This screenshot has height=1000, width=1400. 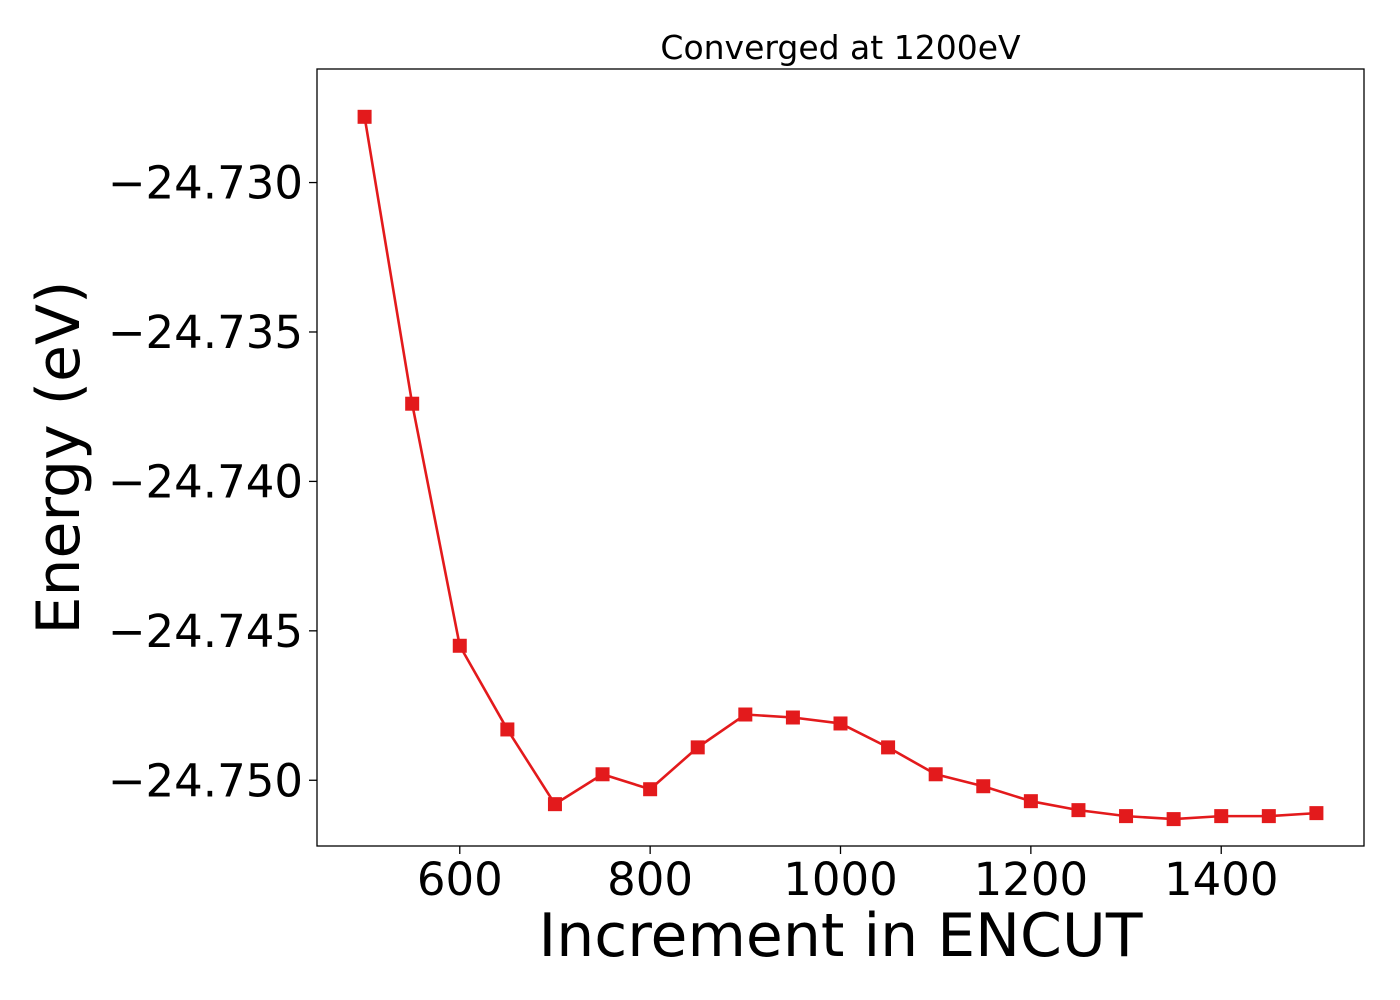 I want to click on x-axis-ticks: 600 800 1000 1200 1400, so click(x=848, y=876).